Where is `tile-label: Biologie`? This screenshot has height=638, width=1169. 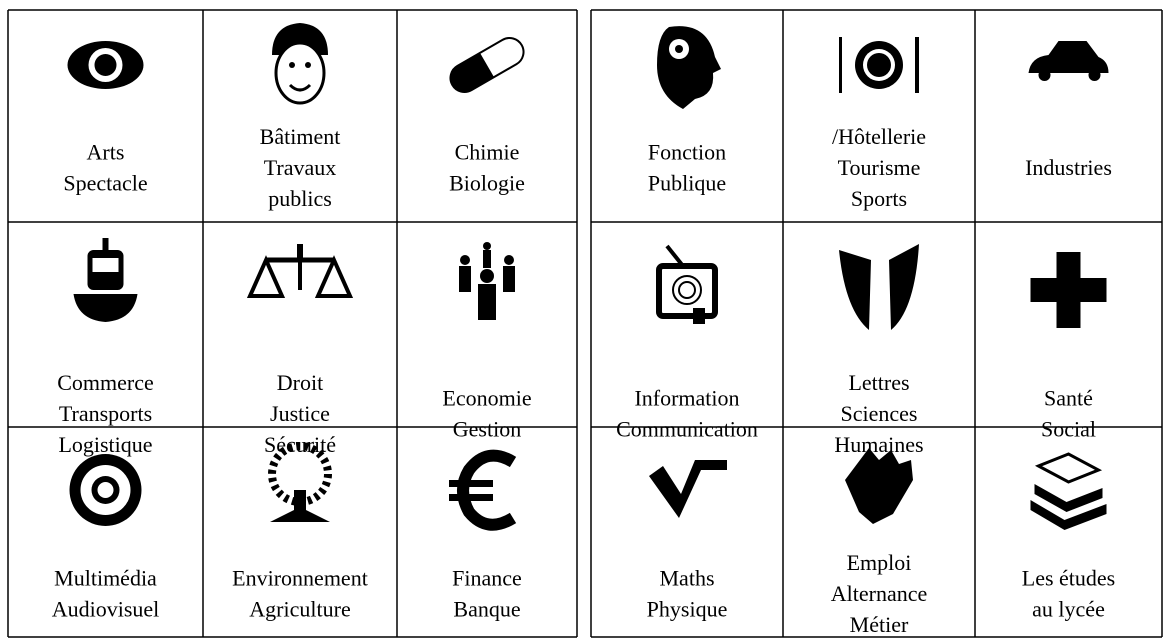
tile-label: Biologie is located at coordinates (487, 183).